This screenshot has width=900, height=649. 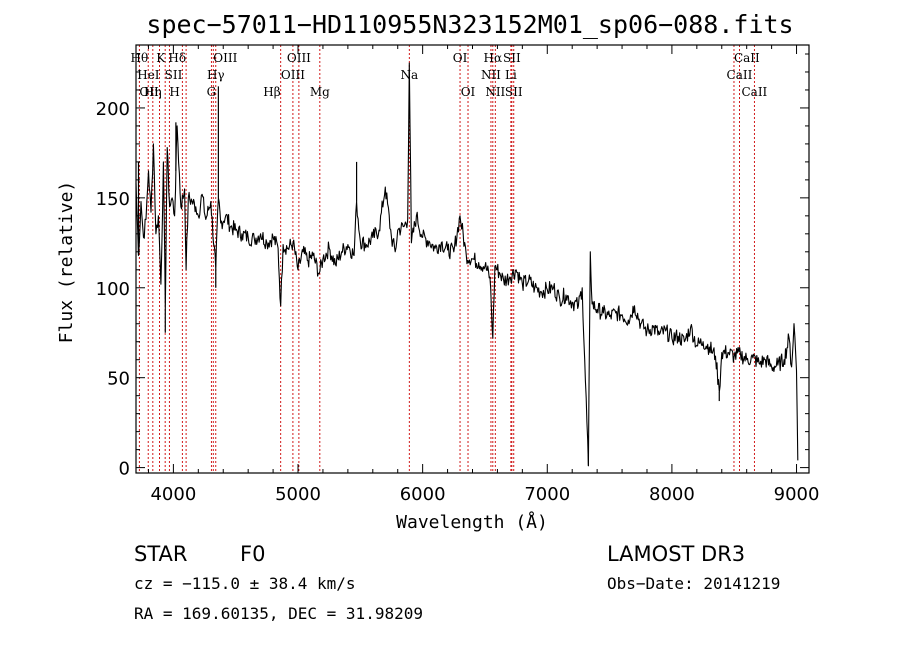 I want to click on line-label-5: H, so click(x=174, y=92).